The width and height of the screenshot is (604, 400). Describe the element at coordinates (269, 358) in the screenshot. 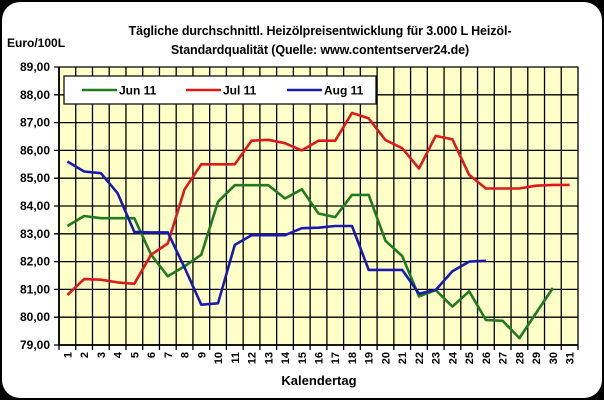

I see `x-tick-label: 13` at that location.